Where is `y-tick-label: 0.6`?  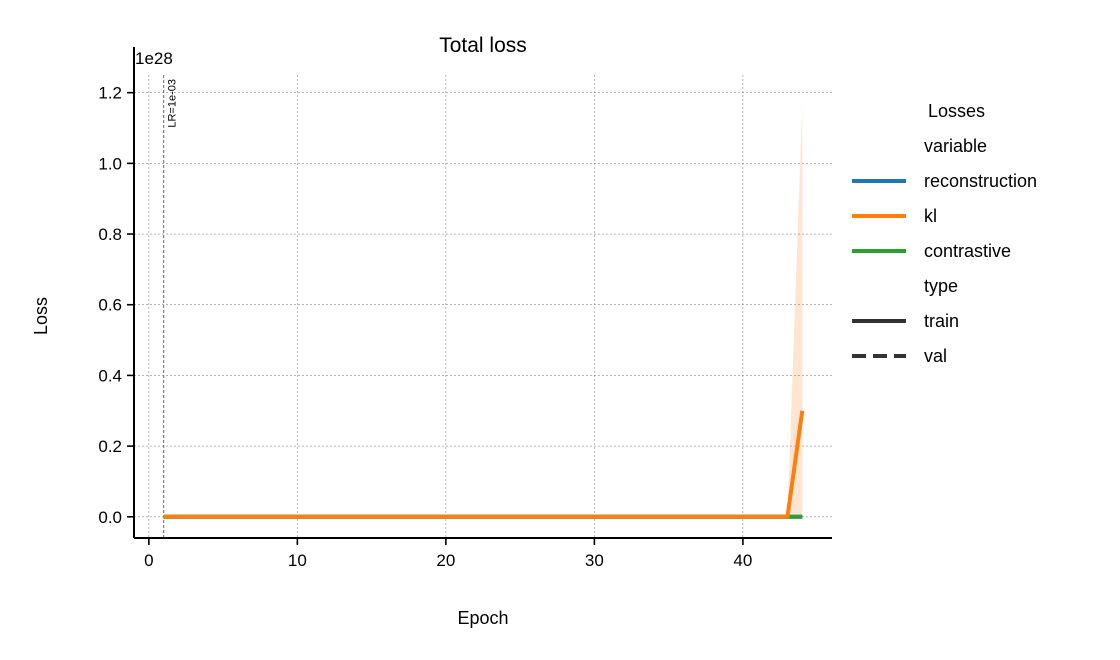 y-tick-label: 0.6 is located at coordinates (110, 305).